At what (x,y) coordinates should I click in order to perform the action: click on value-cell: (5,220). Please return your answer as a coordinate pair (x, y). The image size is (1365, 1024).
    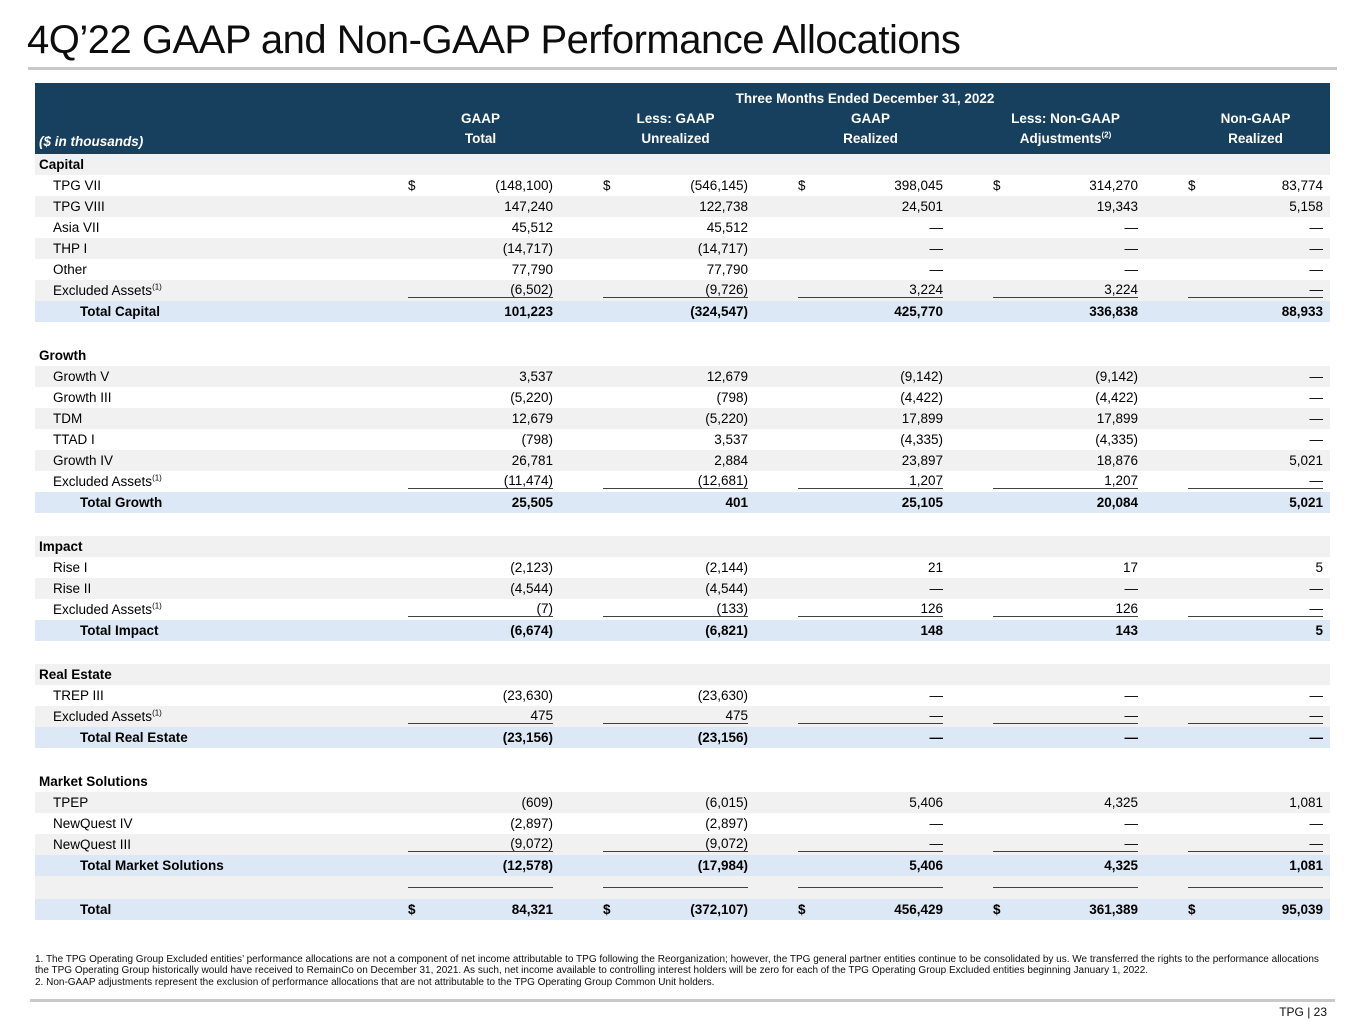
    Looking at the image, I should click on (726, 418).